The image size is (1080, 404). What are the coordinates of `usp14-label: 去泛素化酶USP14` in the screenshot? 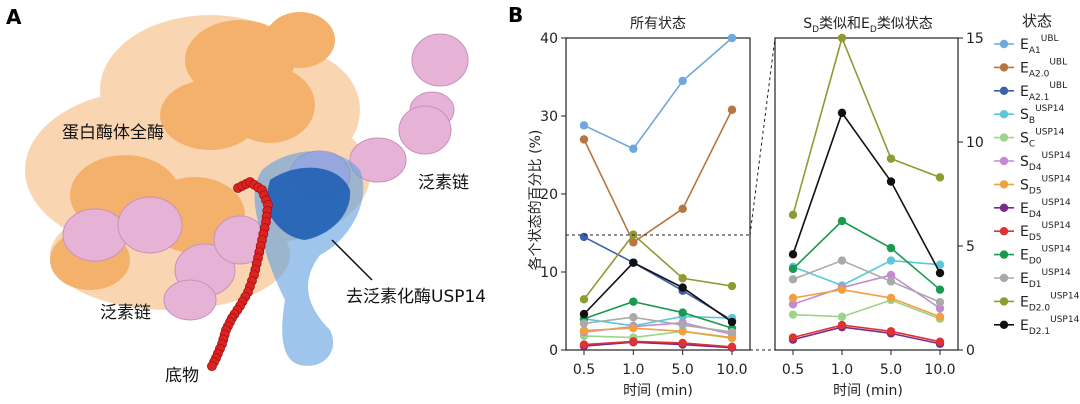 It's located at (416, 297).